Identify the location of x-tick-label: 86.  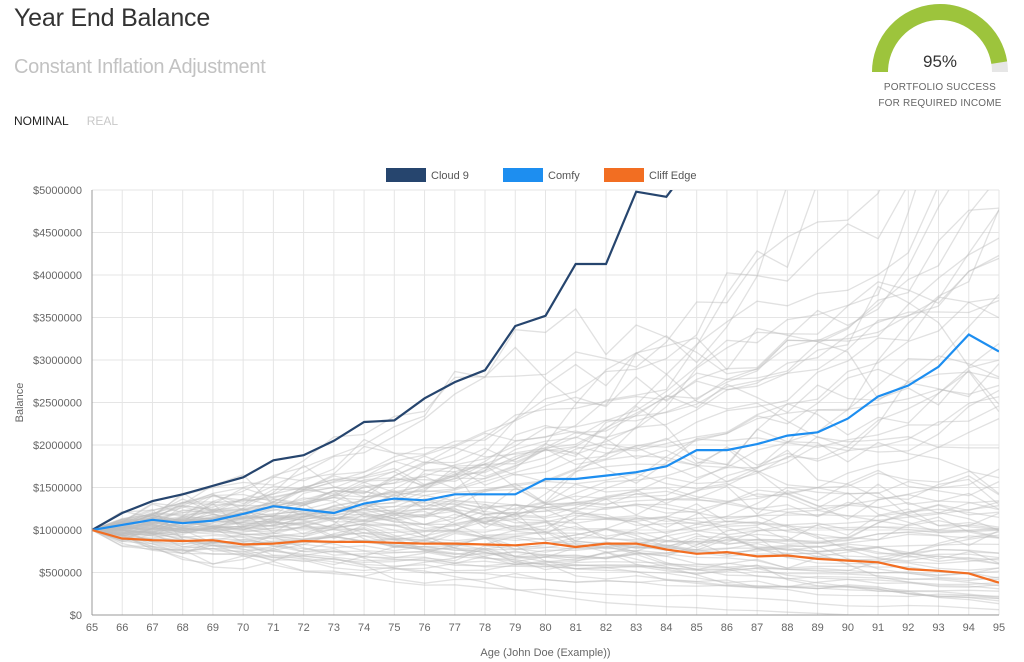
(727, 628).